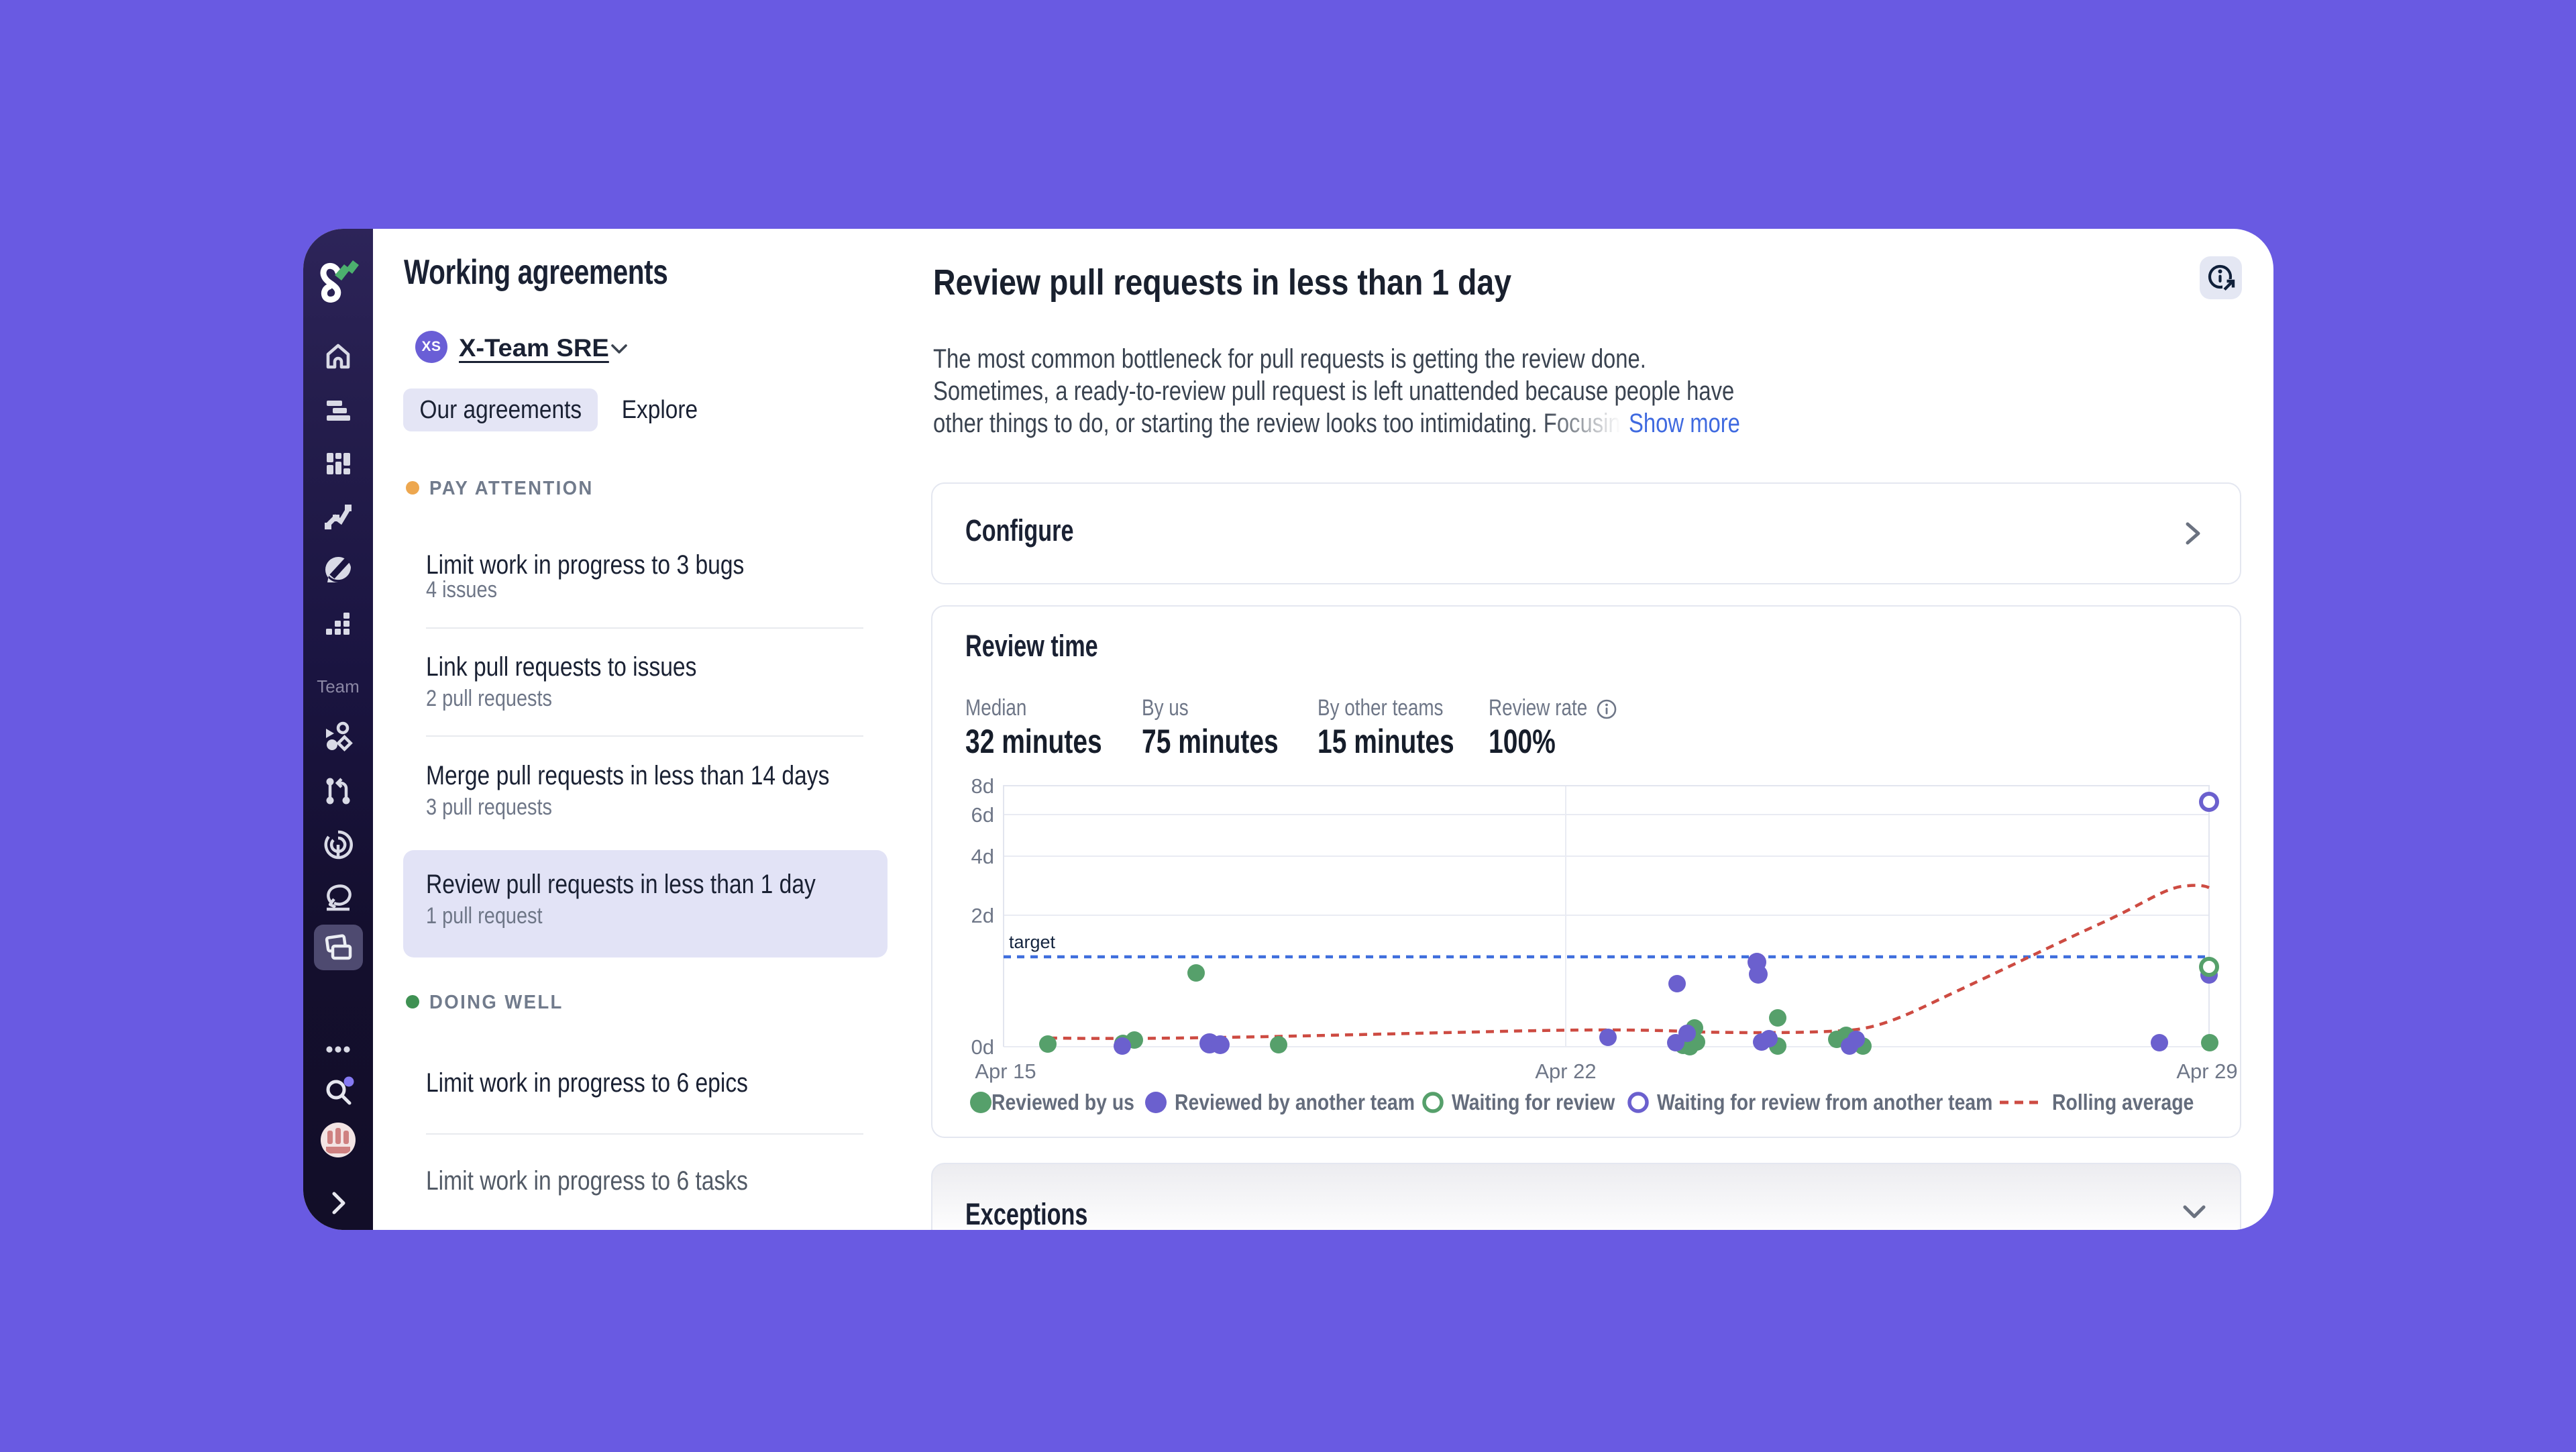  What do you see at coordinates (982, 857) in the screenshot?
I see `svg-text: 4d` at bounding box center [982, 857].